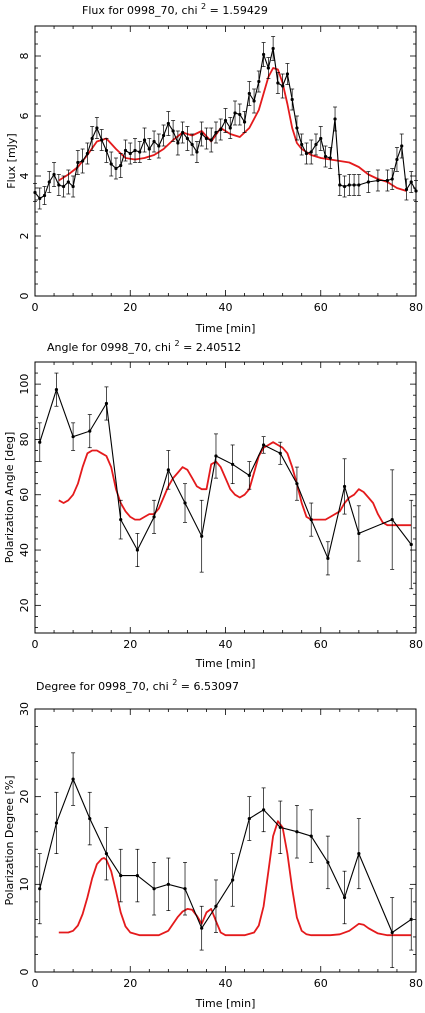  I want to click on x-tick-label: 0, so click(35, 644).